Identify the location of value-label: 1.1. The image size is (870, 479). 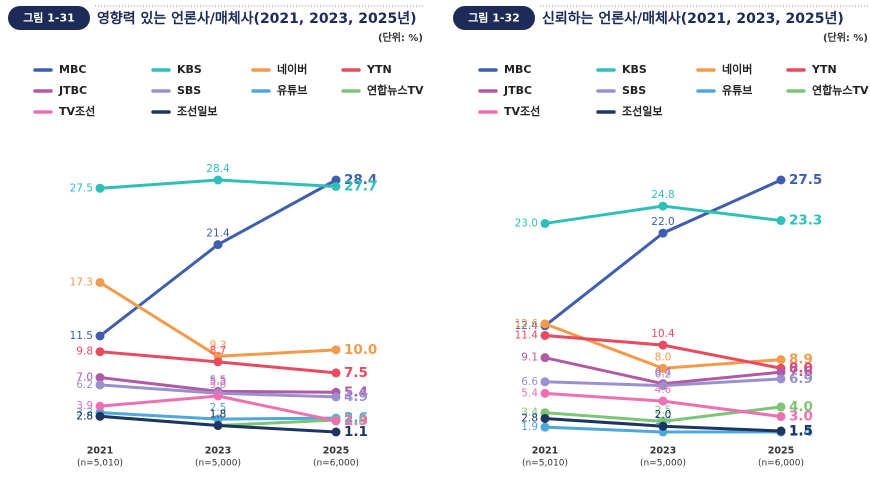
(356, 432).